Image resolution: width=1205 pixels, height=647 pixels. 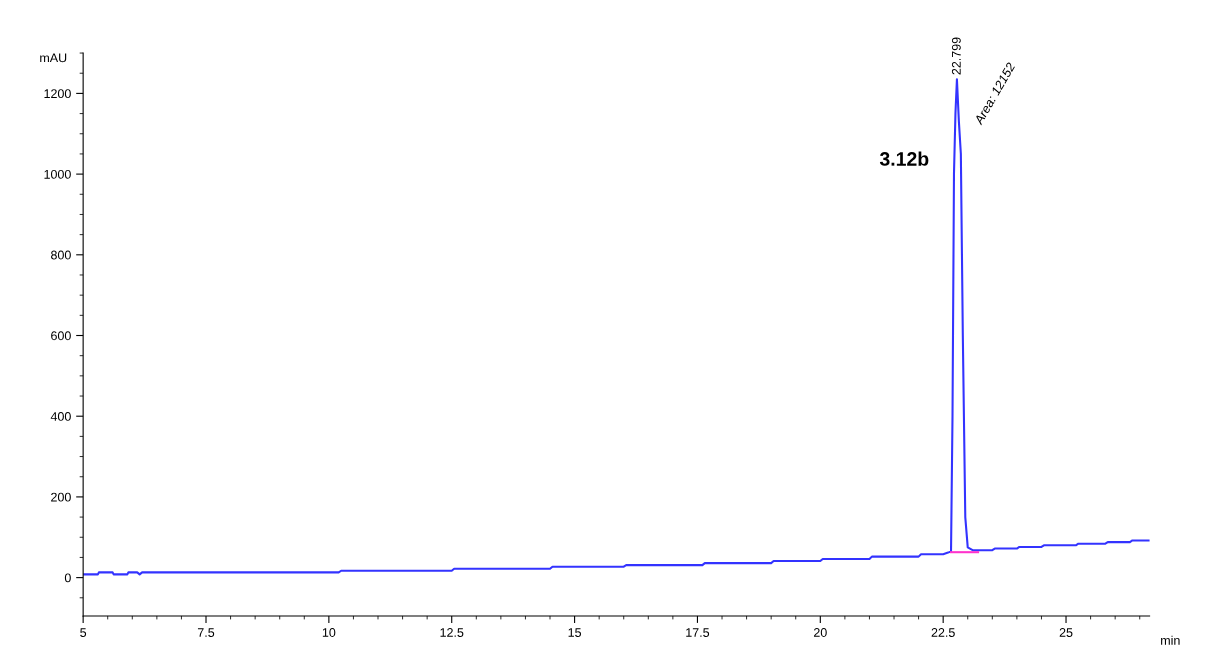 I want to click on x-tick-label: 12.5, so click(x=452, y=632).